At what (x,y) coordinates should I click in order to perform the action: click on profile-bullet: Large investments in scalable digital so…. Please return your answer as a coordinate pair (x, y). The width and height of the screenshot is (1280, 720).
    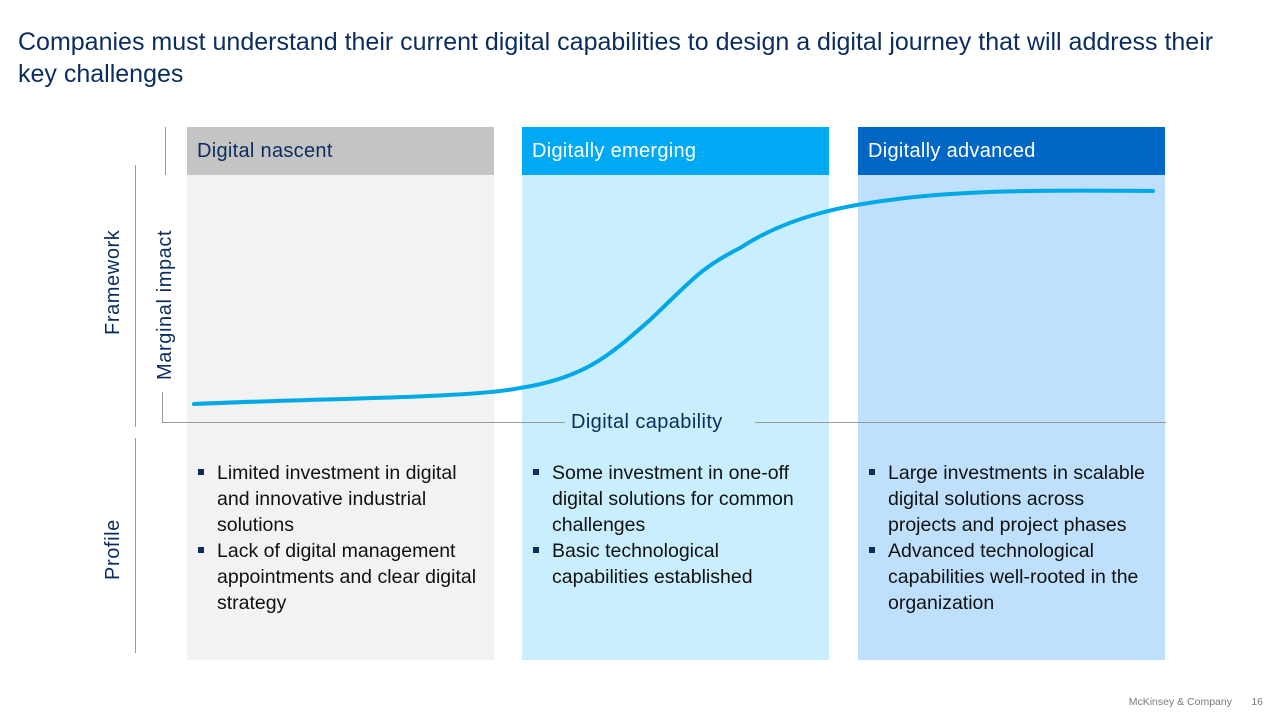
    Looking at the image, I should click on (1008, 499).